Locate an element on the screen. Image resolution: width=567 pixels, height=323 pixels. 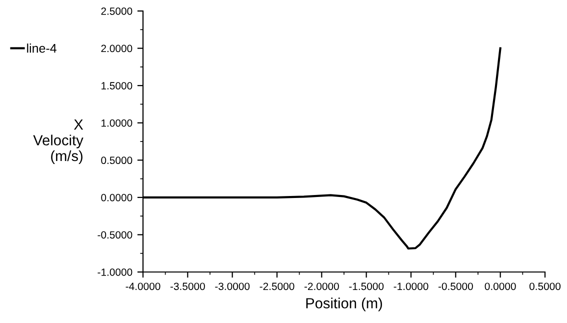
y-tick-label: 2.5000 is located at coordinates (116, 11).